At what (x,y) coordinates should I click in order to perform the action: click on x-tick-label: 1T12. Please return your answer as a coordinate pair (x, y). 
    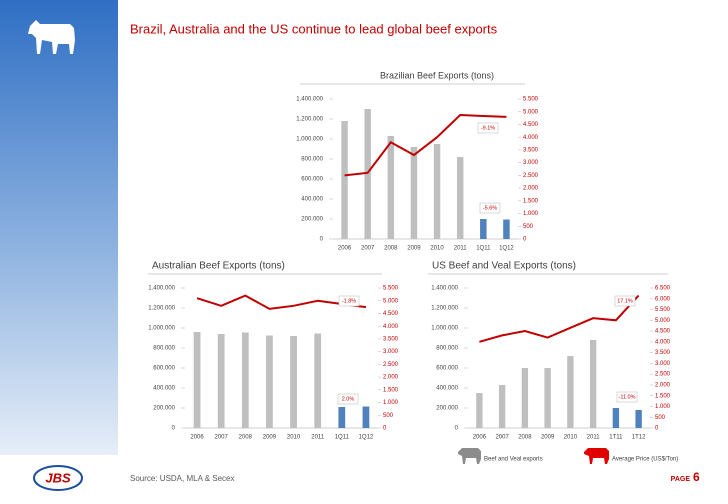
    Looking at the image, I should click on (639, 438).